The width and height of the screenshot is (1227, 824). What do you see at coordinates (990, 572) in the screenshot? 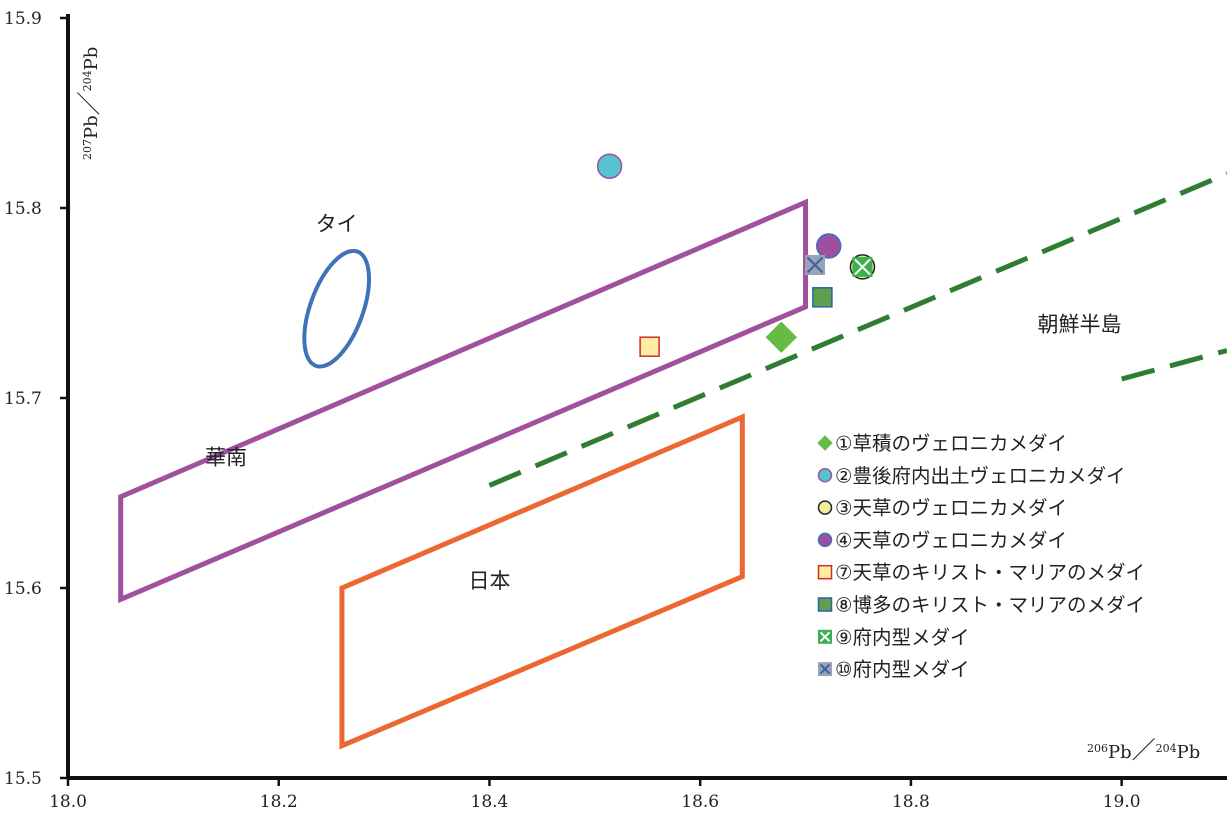
I see `legend-label-5: ⑦天草のキリスト・マリアのメダイ` at bounding box center [990, 572].